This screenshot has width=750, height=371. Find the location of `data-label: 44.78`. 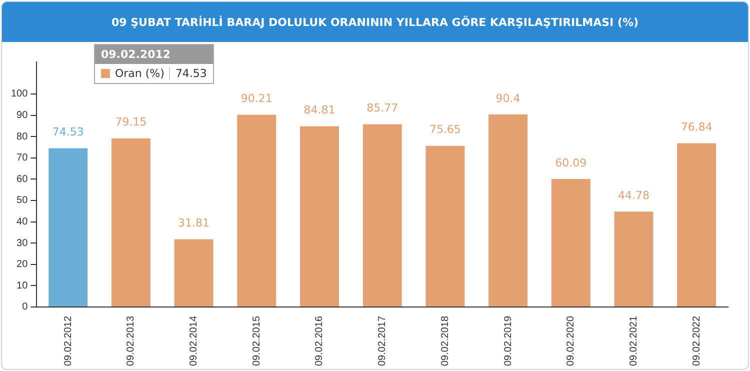

data-label: 44.78 is located at coordinates (634, 195).